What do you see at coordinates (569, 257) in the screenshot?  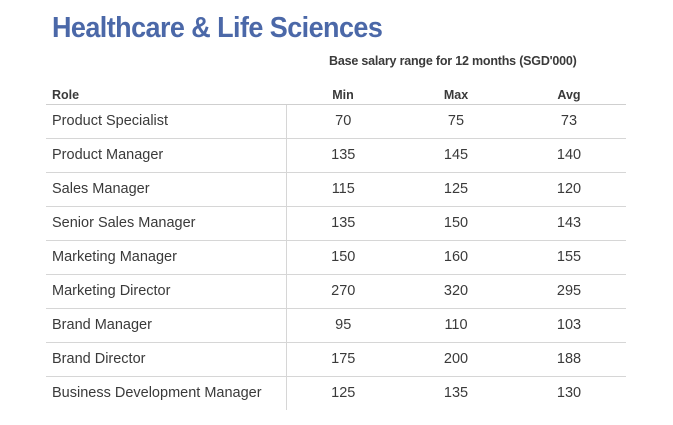 I see `avg-cell: 155` at bounding box center [569, 257].